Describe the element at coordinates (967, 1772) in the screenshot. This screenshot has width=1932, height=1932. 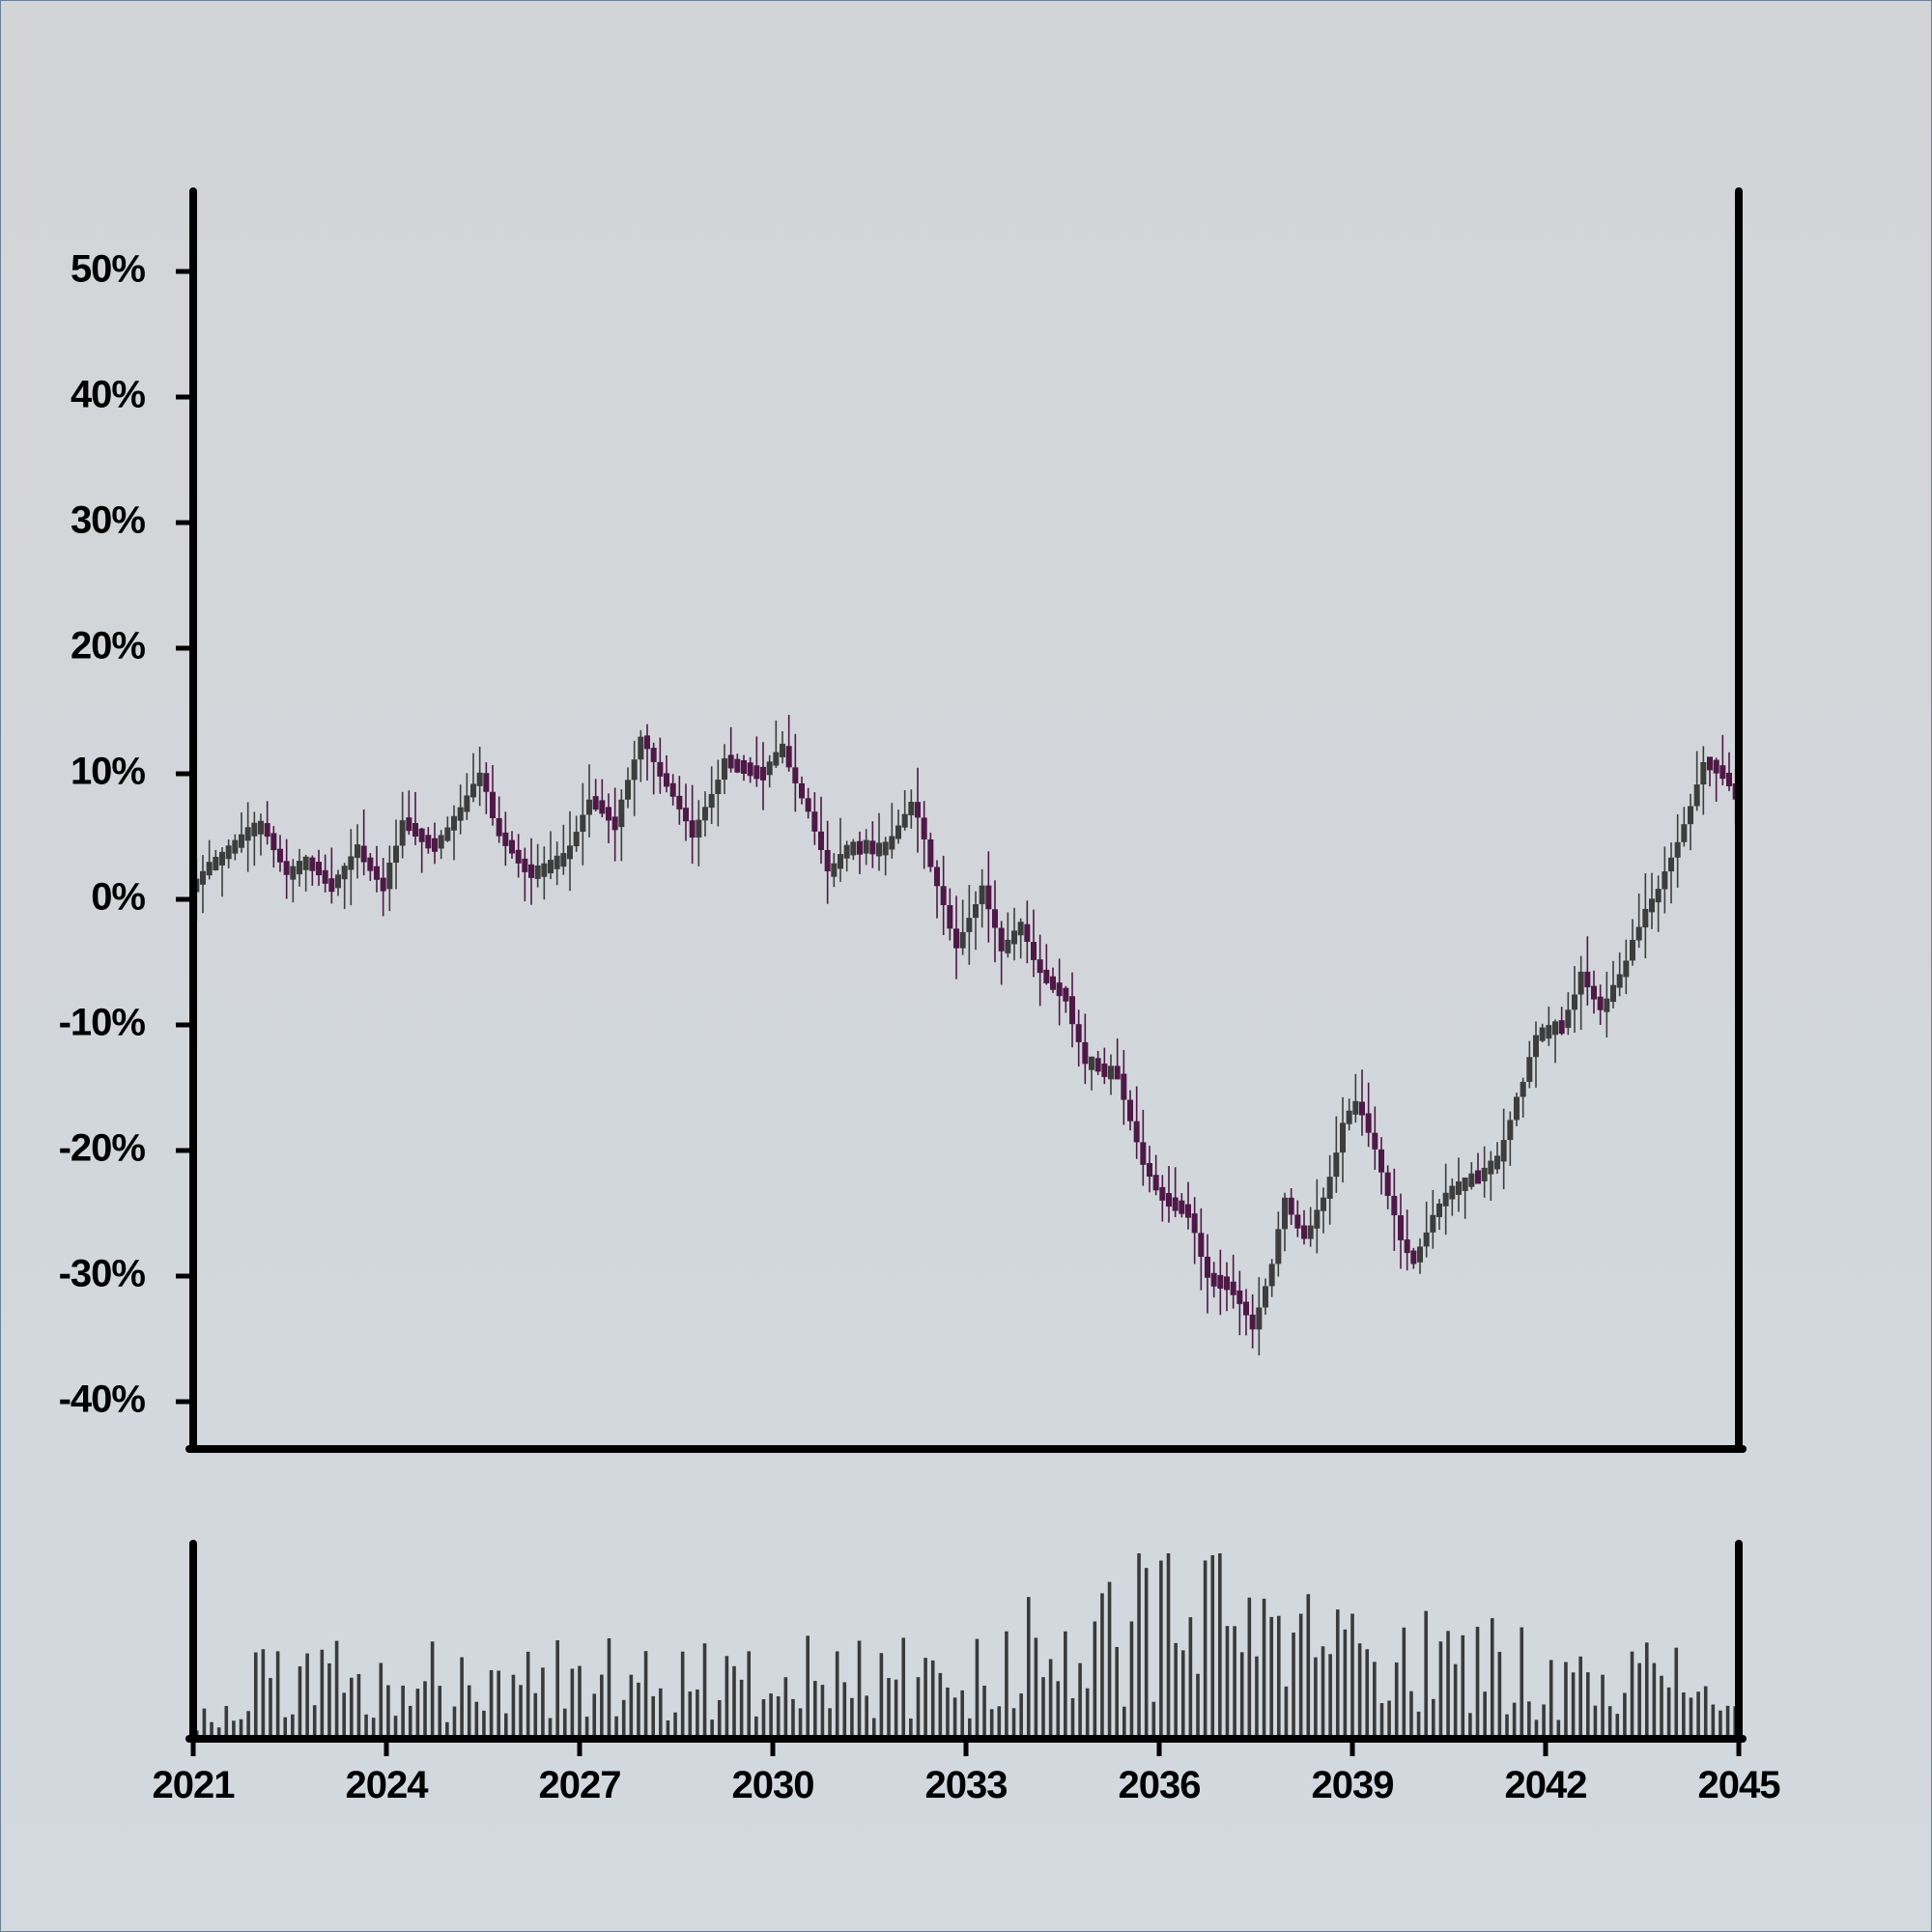
I see `x-axis-ticks: 2021 2024 2027 2030 2033 2036 2039 2042 2045` at that location.